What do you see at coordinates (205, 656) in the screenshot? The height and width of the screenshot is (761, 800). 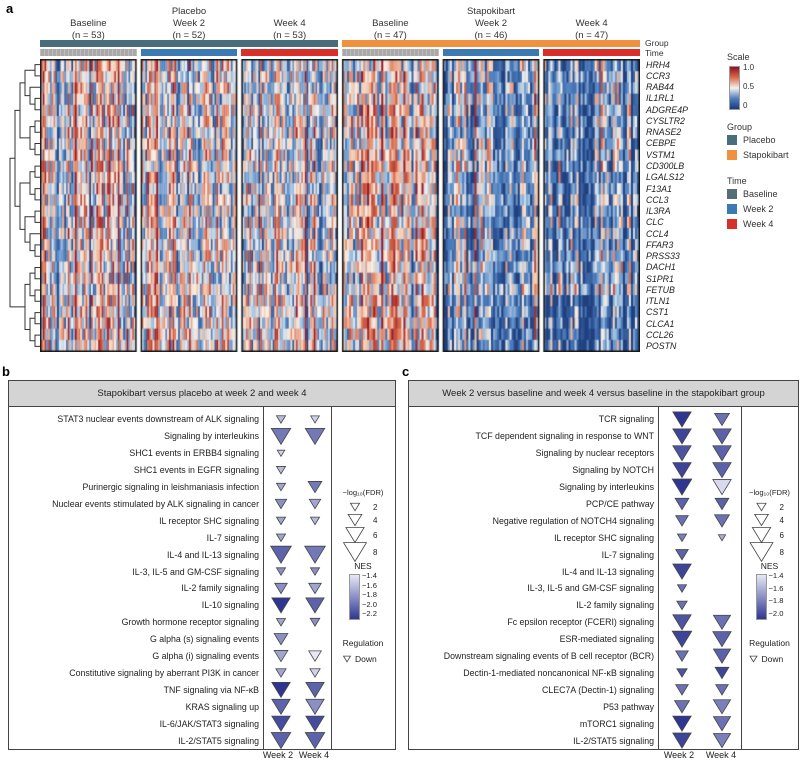 I see `pathway-label: G alpha (i) signaling events` at bounding box center [205, 656].